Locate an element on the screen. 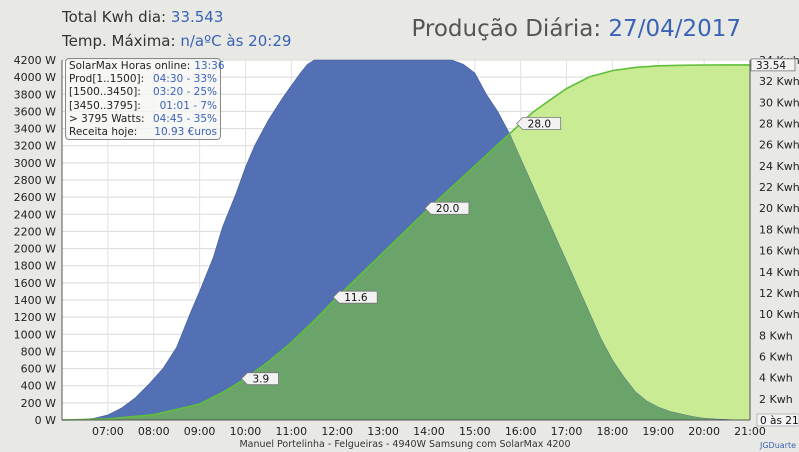 The width and height of the screenshot is (799, 452). annotation-callout: 11.6 is located at coordinates (355, 297).